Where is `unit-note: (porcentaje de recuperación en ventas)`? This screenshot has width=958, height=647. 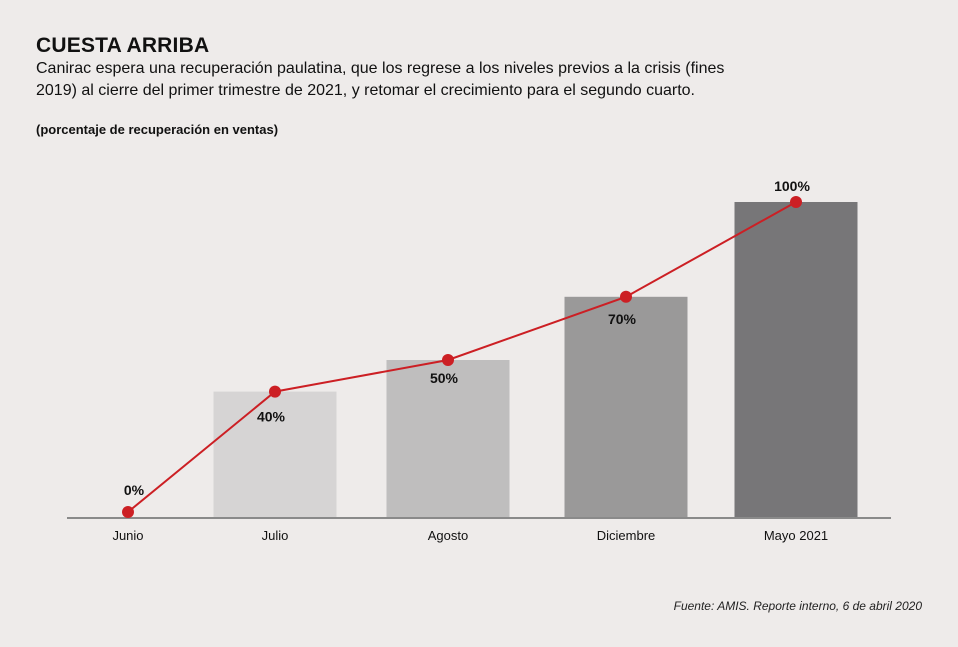 unit-note: (porcentaje de recuperación en ventas) is located at coordinates (157, 129).